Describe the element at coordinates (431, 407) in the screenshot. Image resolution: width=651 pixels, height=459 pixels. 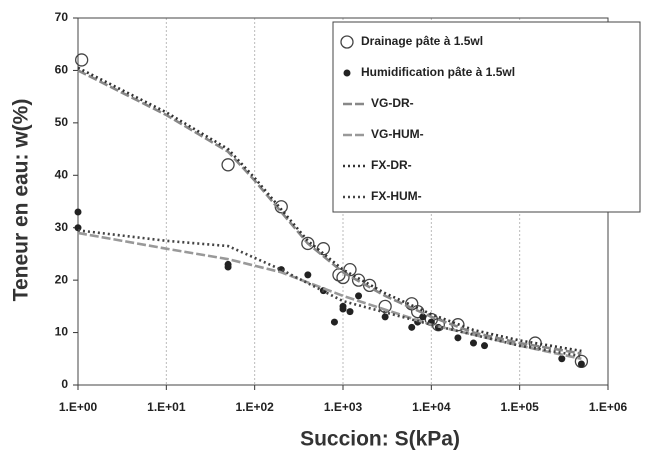
I see `x-tick-label: 1.E+04` at that location.